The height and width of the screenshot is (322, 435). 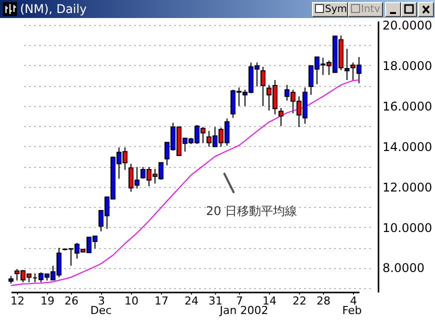 What do you see at coordinates (365, 9) in the screenshot?
I see `intv-button: Intv` at bounding box center [365, 9].